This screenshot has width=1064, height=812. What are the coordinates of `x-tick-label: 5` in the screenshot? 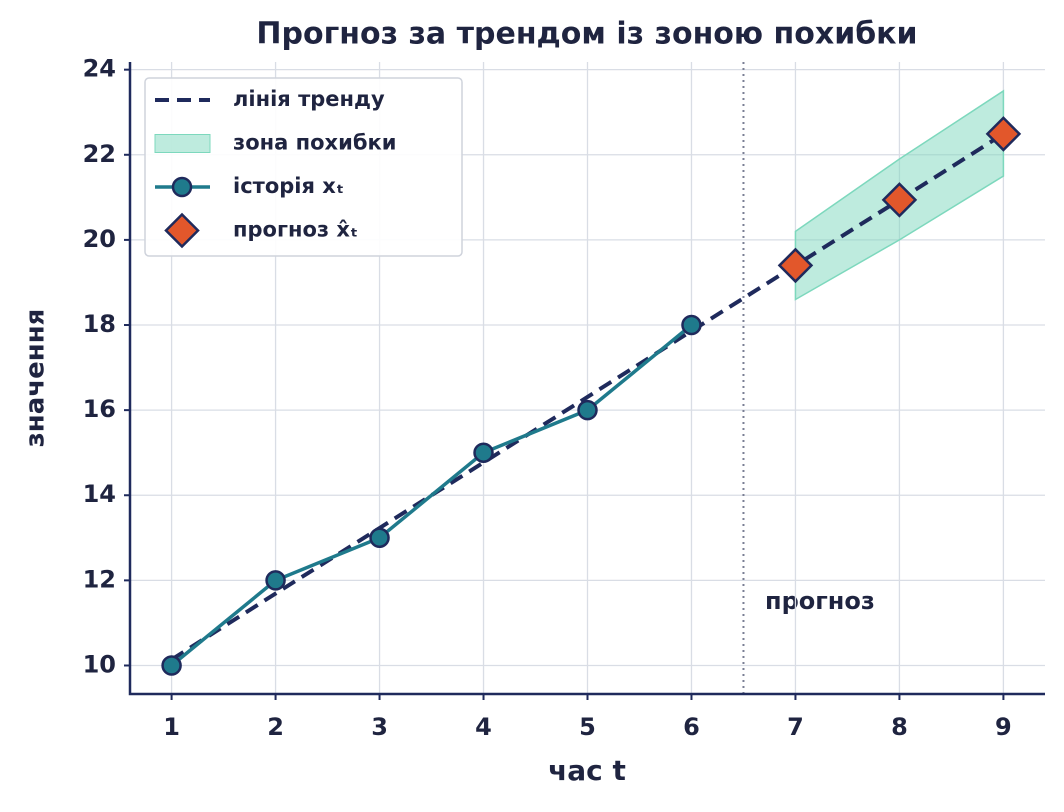 It's located at (587, 727).